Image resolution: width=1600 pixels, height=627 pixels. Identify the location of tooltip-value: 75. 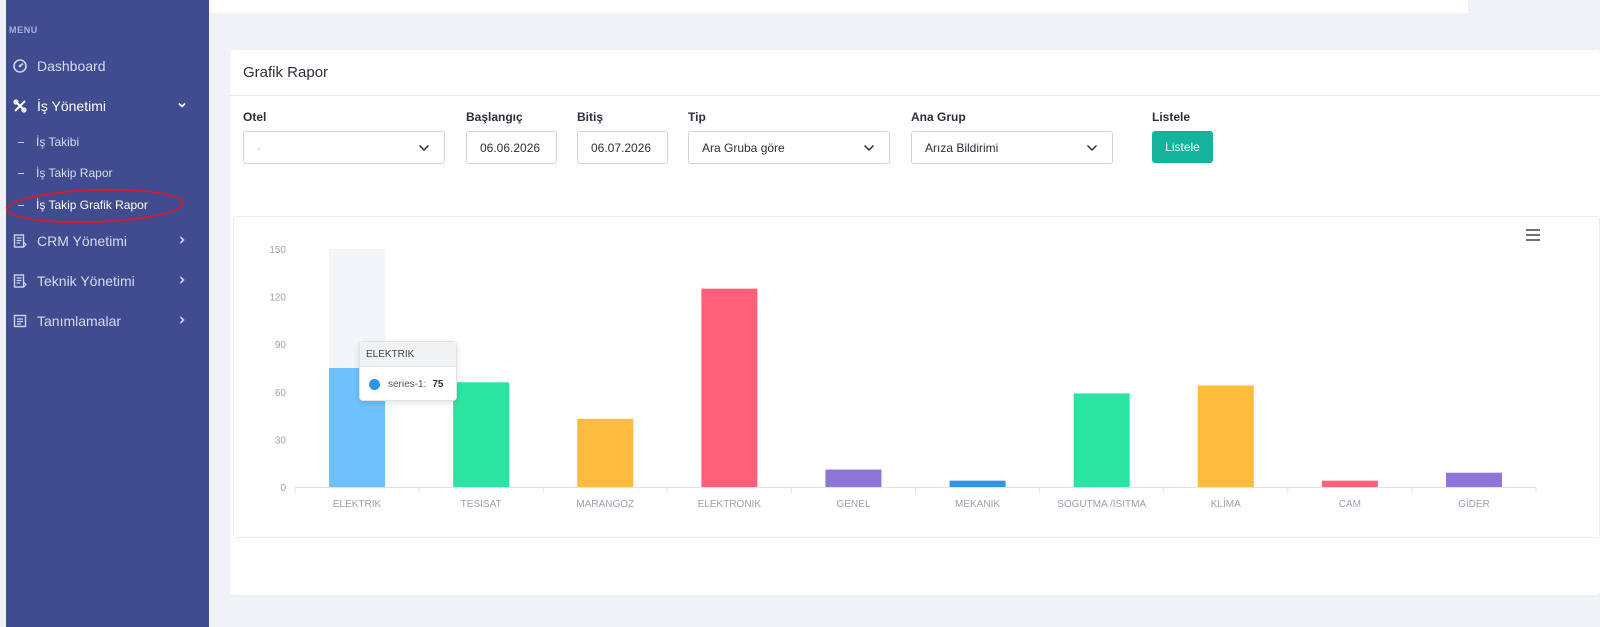
(438, 384).